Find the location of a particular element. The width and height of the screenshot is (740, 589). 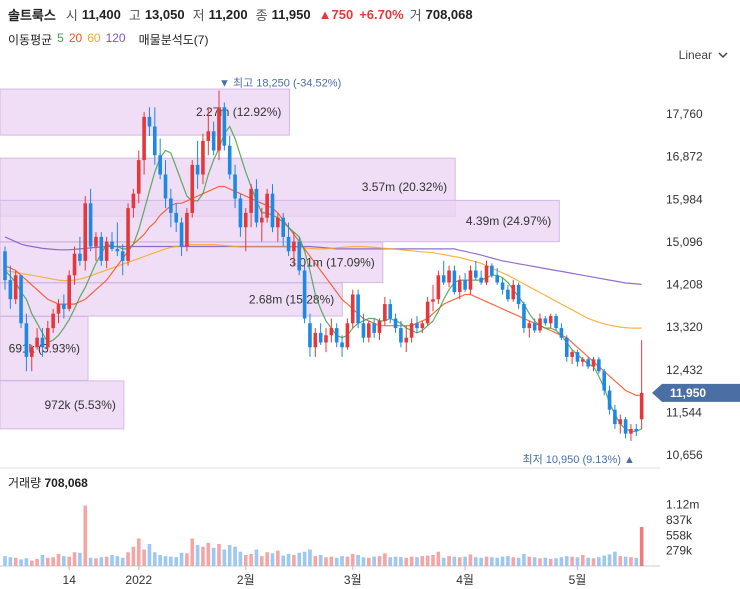

open-price: 11,400 is located at coordinates (101, 14).